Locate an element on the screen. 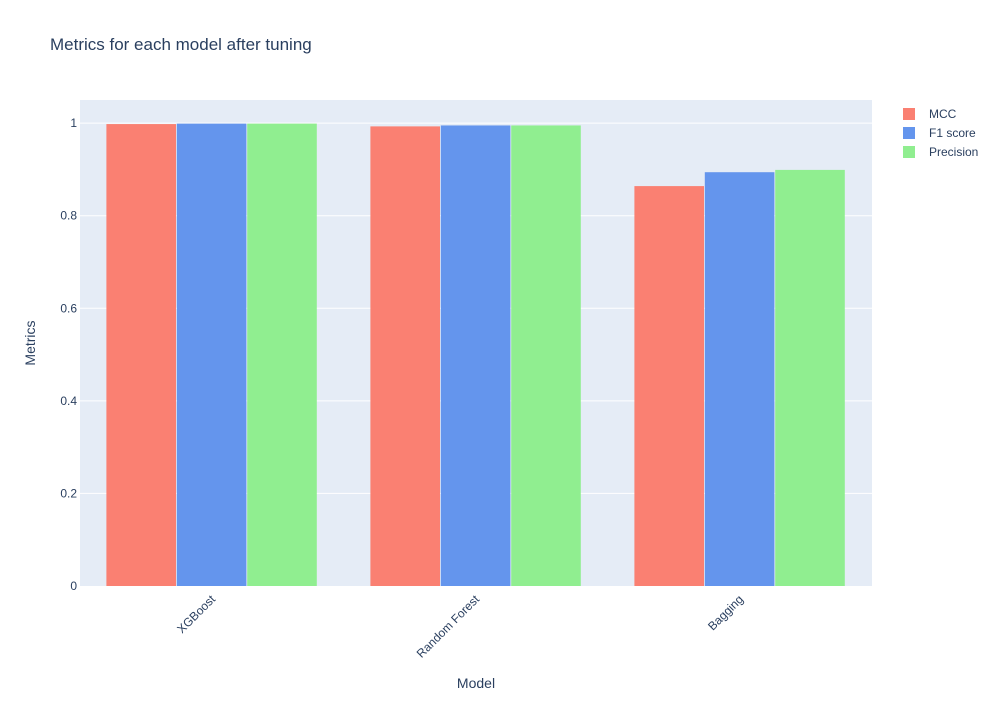 This screenshot has height=705, width=1000. legend-item: MCC is located at coordinates (930, 114).